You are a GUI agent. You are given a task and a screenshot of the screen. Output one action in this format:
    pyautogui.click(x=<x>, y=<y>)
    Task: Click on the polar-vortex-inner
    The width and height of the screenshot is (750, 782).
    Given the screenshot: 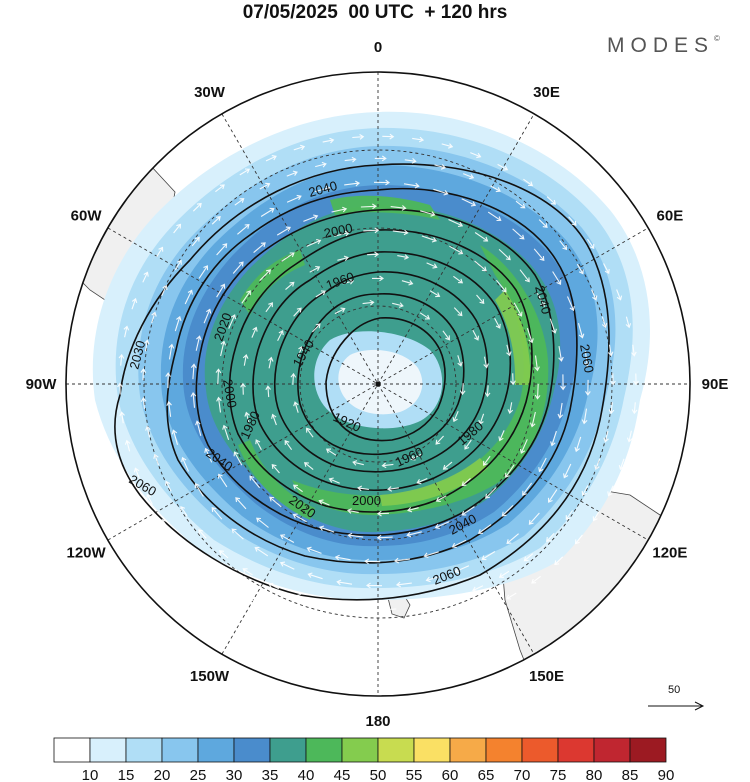 What is the action you would take?
    pyautogui.click(x=380, y=382)
    